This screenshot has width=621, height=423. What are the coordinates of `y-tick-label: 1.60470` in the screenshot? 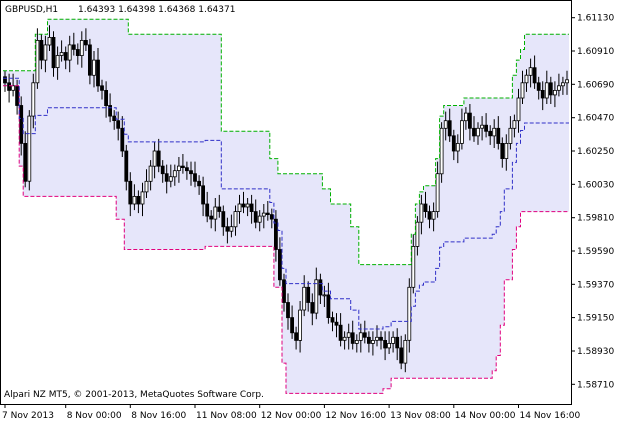 It's located at (595, 119).